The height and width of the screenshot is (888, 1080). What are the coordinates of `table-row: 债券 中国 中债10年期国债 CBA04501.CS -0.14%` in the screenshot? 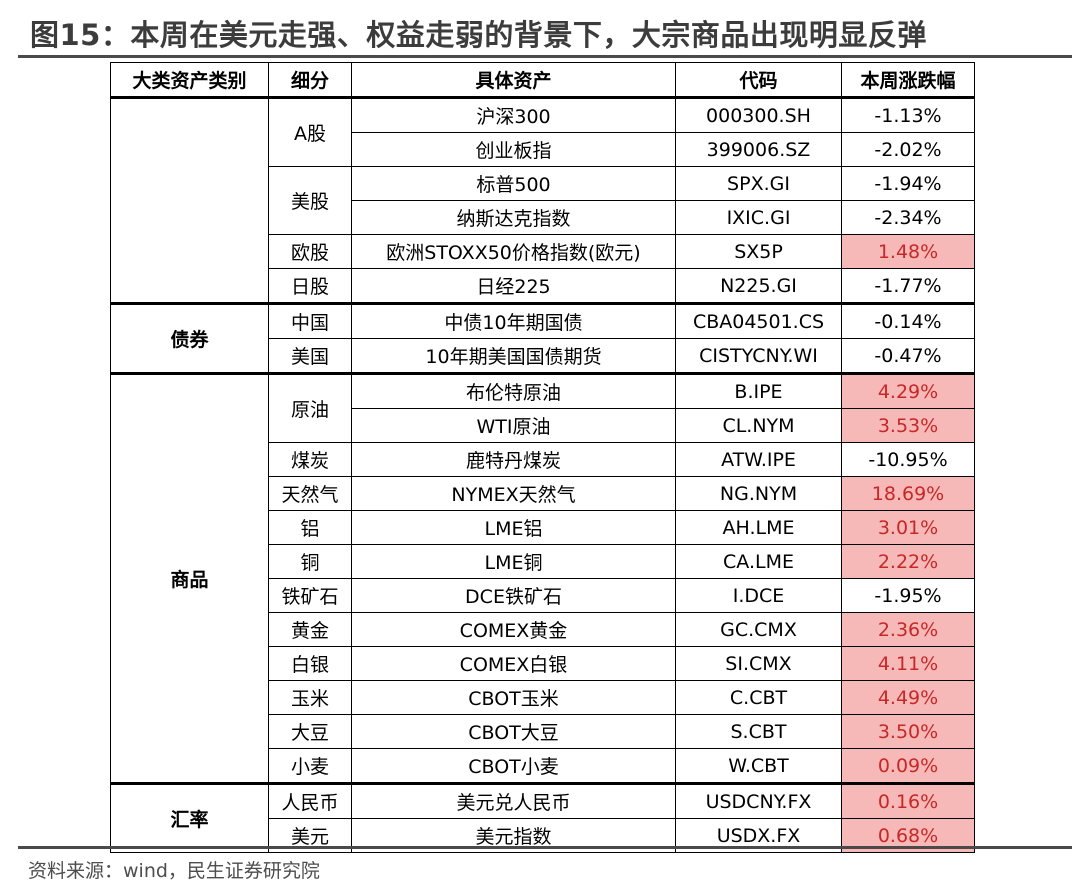 It's located at (542, 338).